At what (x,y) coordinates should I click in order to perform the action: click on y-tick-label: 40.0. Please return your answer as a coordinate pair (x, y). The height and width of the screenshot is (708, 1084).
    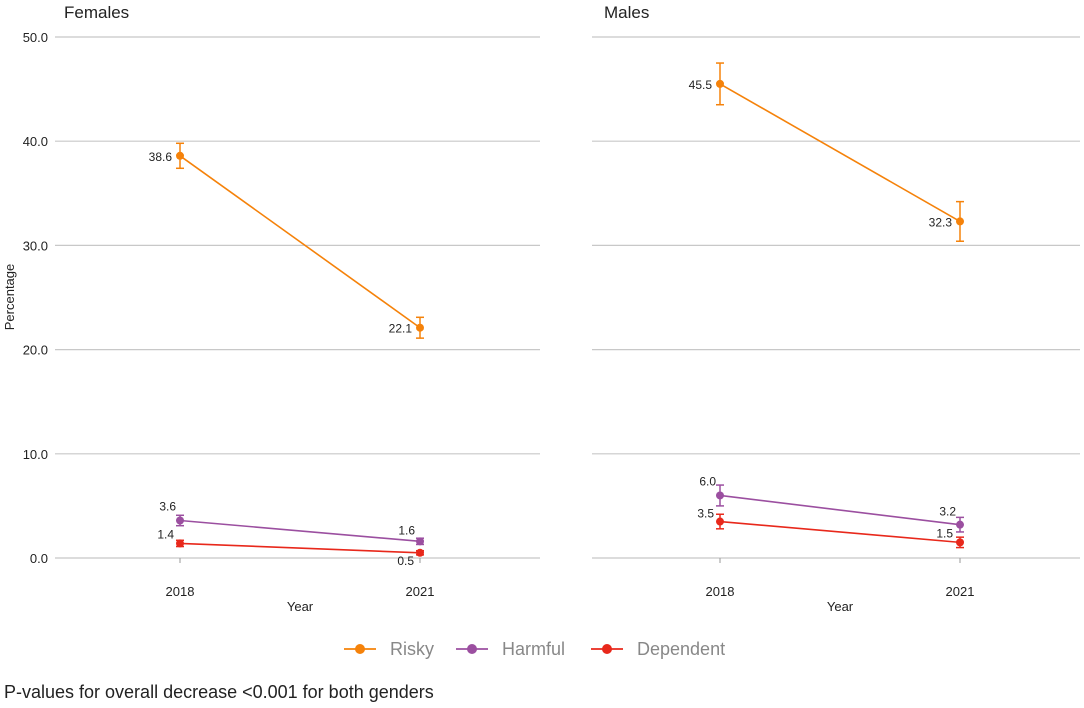
    Looking at the image, I should click on (35, 141).